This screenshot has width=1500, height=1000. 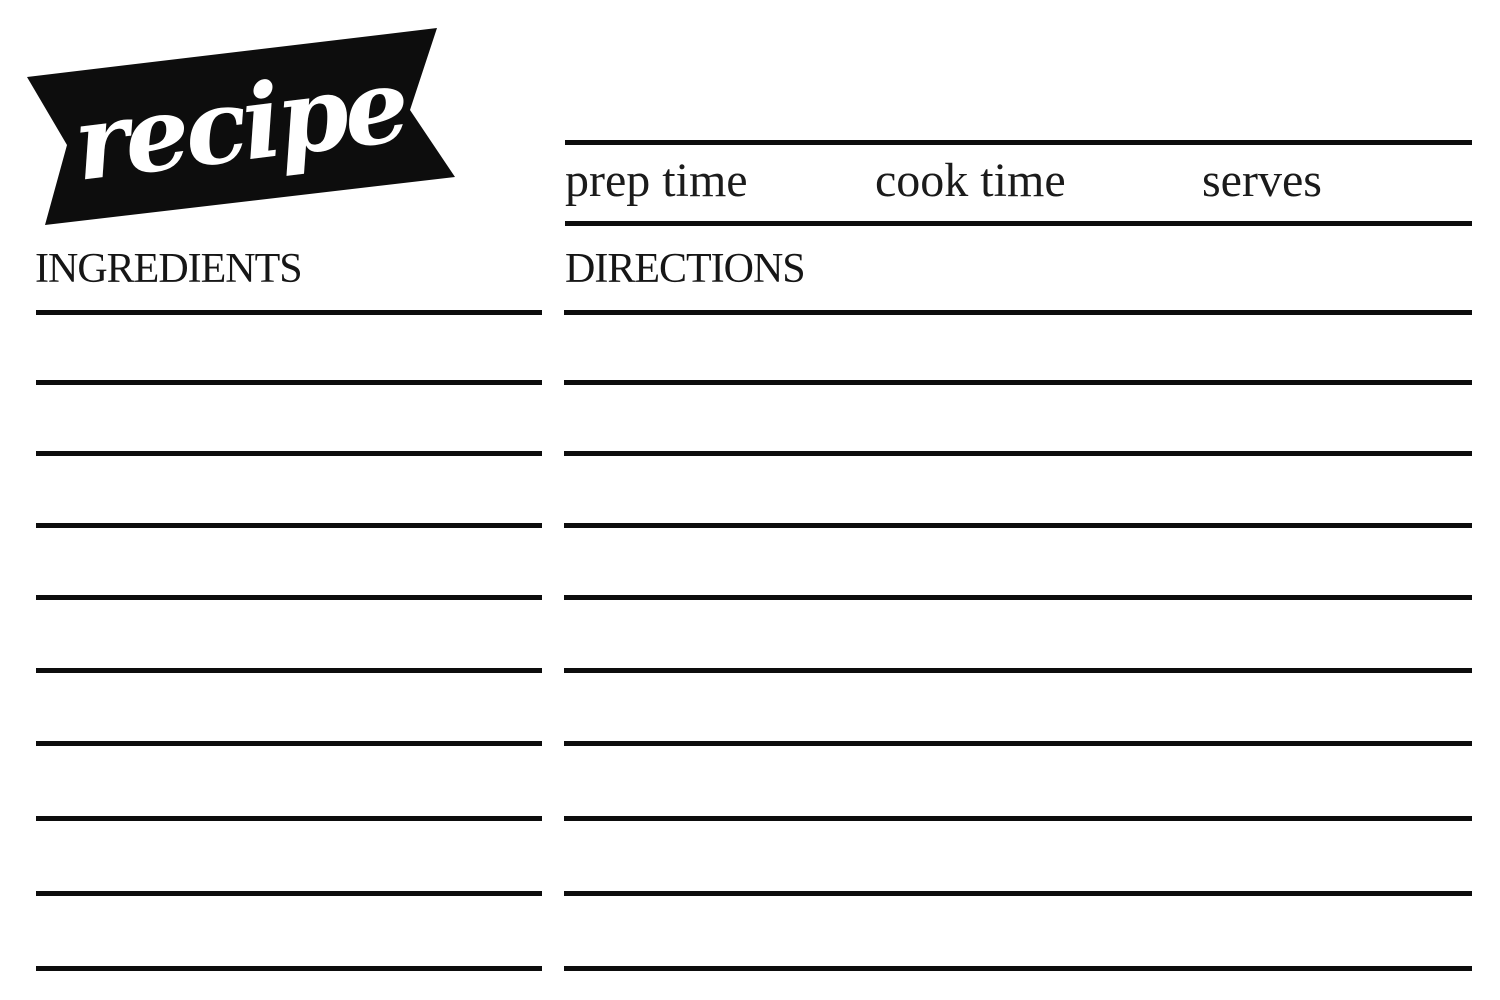 What do you see at coordinates (685, 269) in the screenshot?
I see `directions-heading: DIRECTIONS` at bounding box center [685, 269].